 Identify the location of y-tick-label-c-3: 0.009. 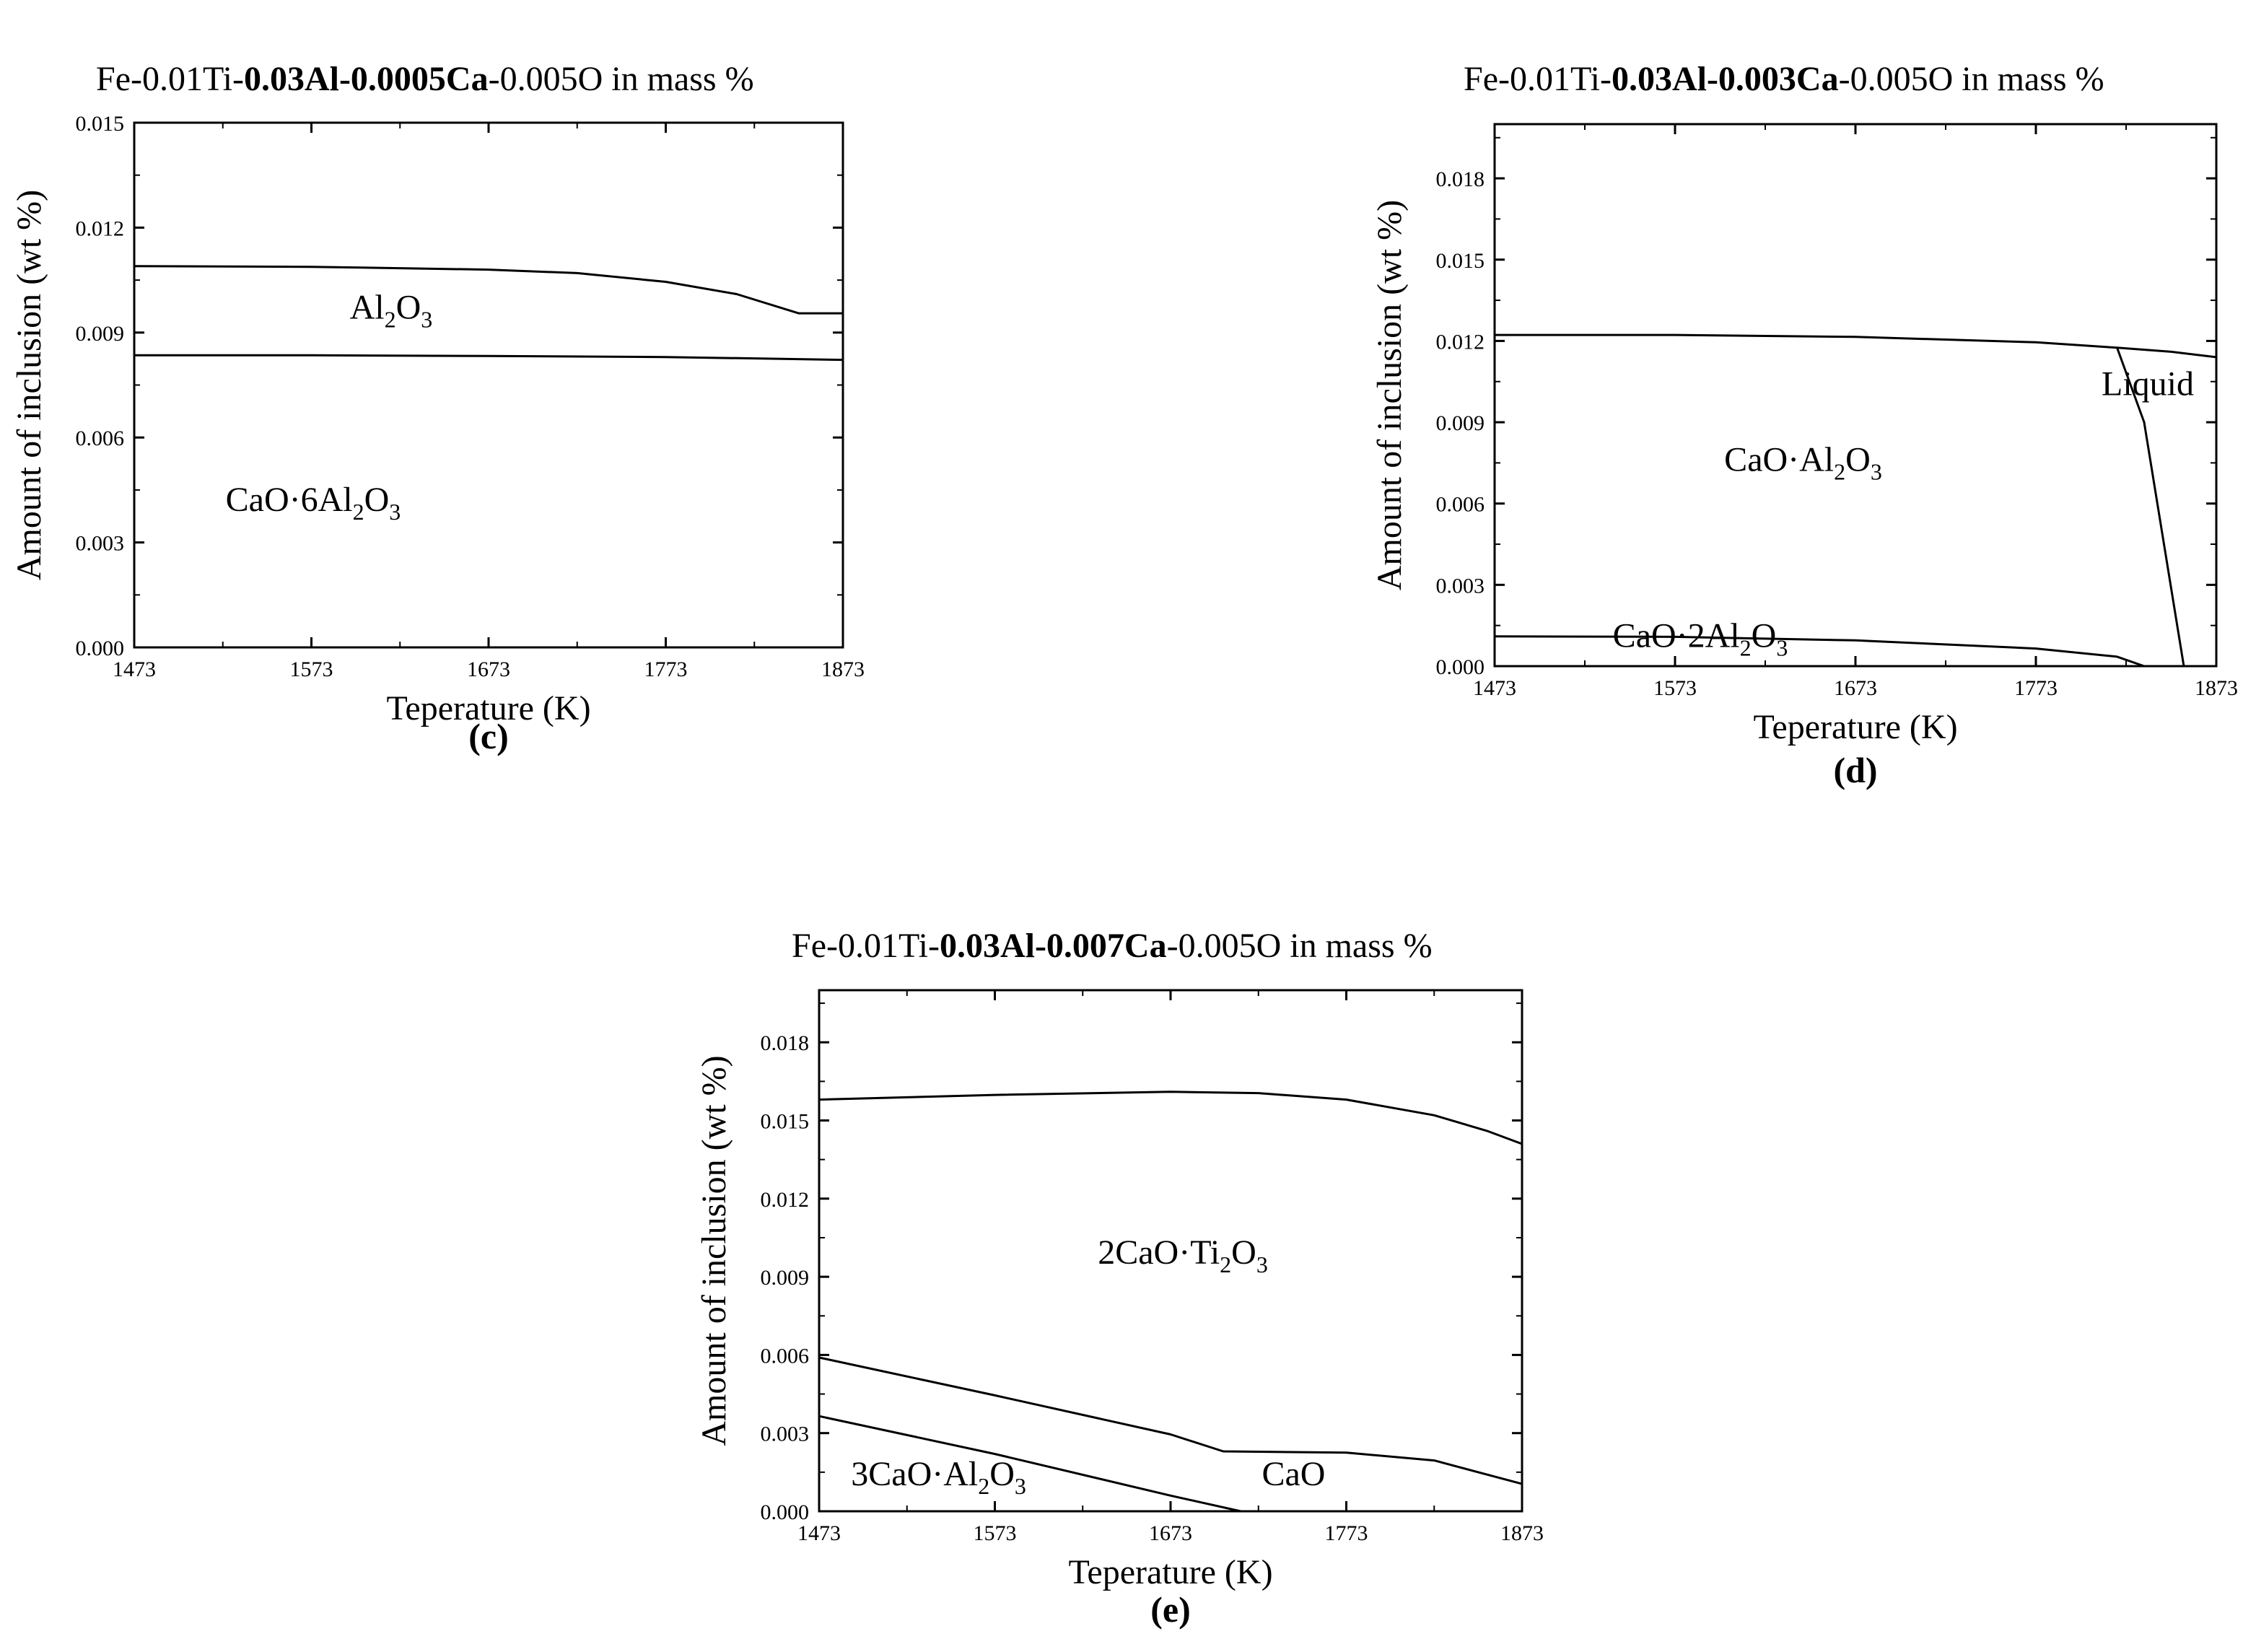
(100, 334).